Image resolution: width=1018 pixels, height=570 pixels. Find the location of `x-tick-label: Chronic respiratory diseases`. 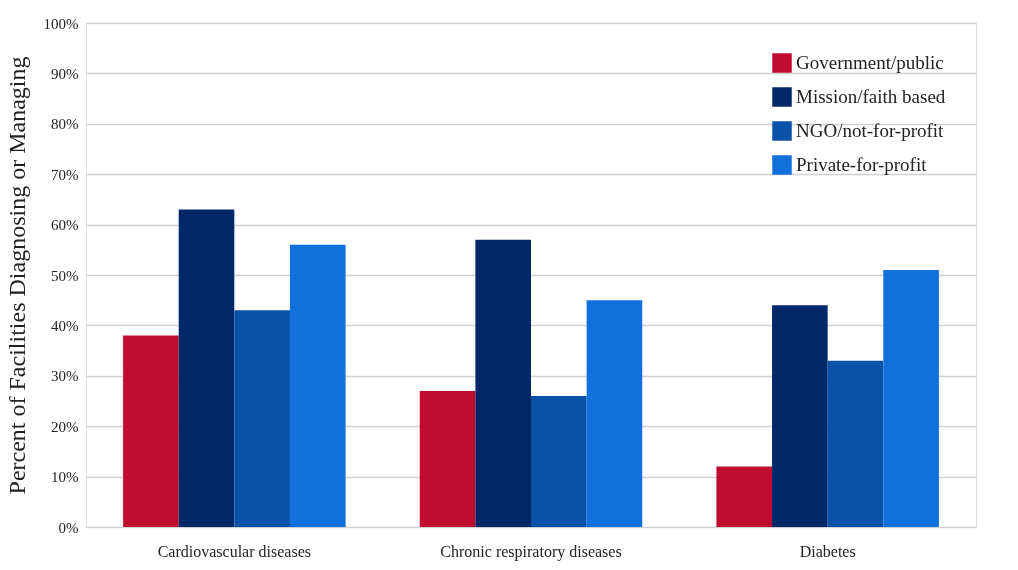

x-tick-label: Chronic respiratory diseases is located at coordinates (531, 551).